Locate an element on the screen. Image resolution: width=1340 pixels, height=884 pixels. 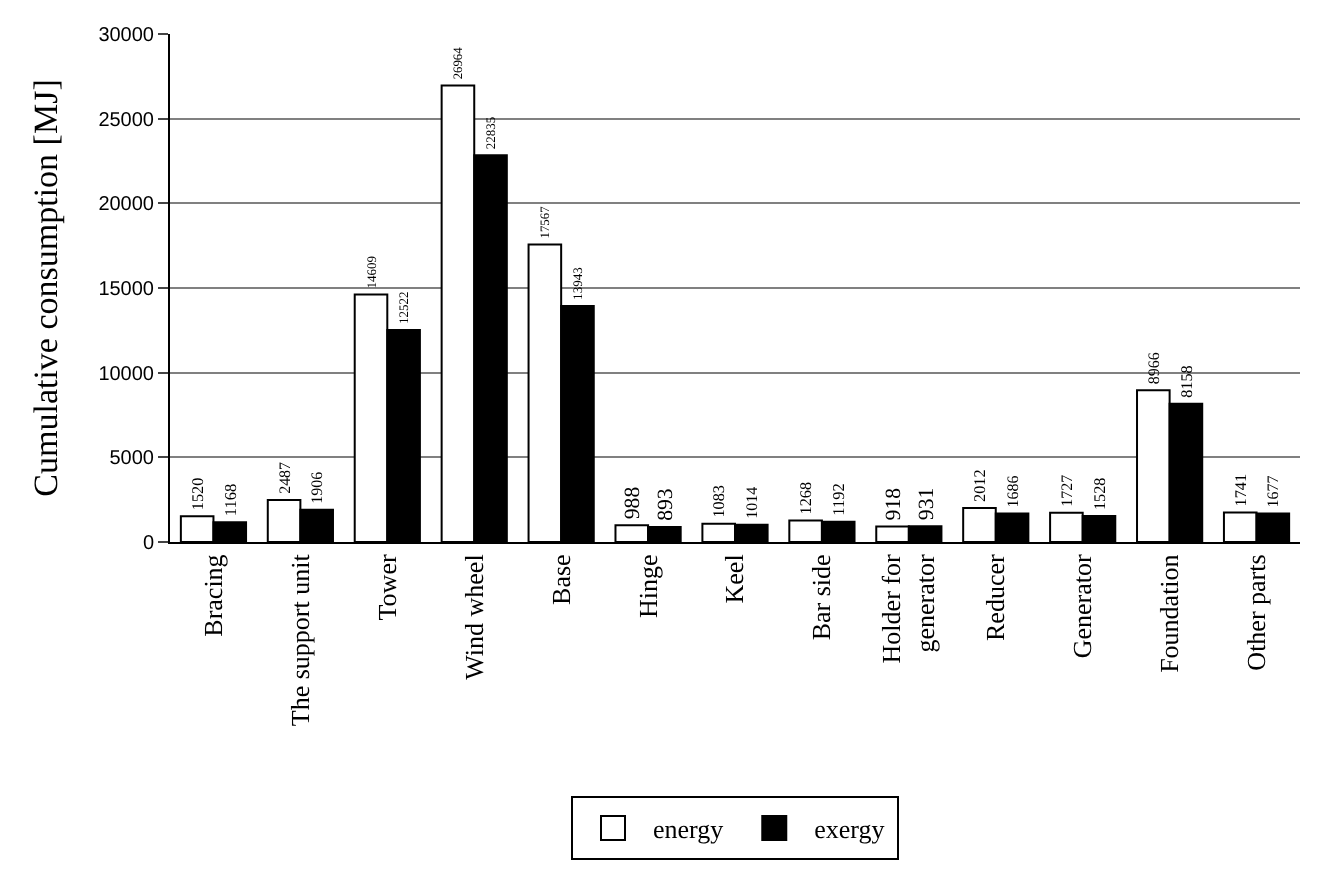
x-tick-label: Bracing is located at coordinates (212, 595).